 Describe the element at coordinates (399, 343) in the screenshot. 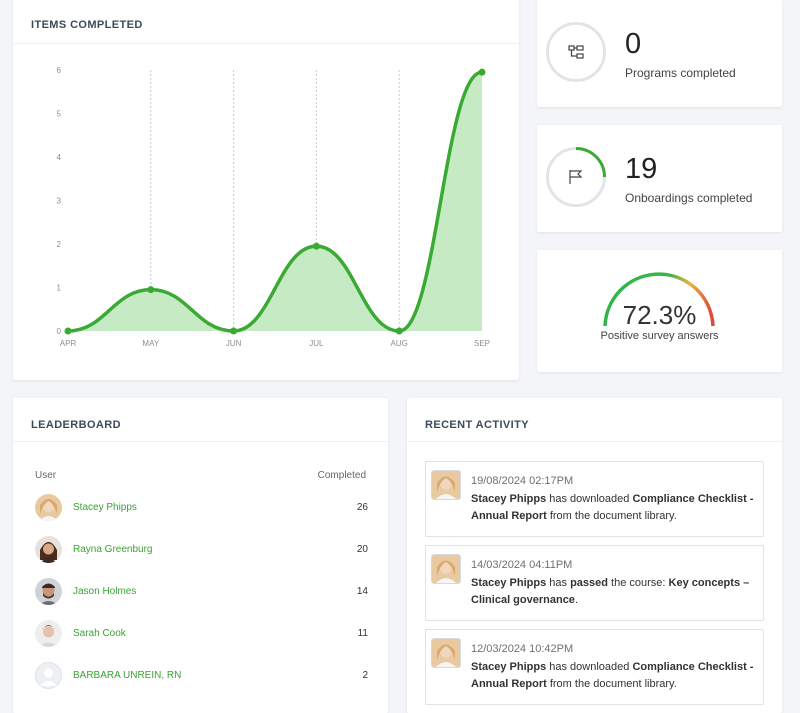

I see `x-tick-label: AUG` at that location.